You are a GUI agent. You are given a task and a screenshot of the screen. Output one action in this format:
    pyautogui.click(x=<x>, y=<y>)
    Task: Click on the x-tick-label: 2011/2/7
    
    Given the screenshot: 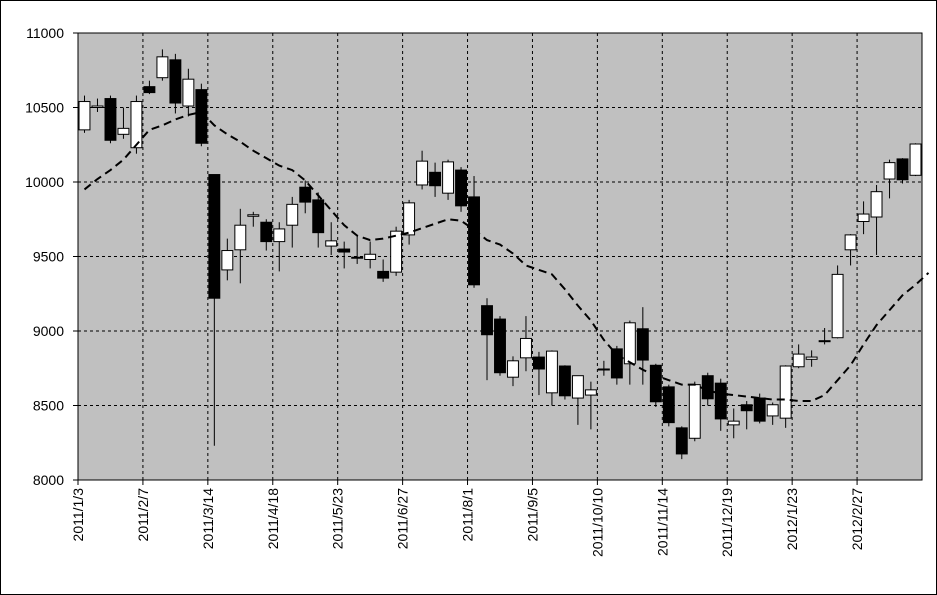 What is the action you would take?
    pyautogui.click(x=143, y=515)
    